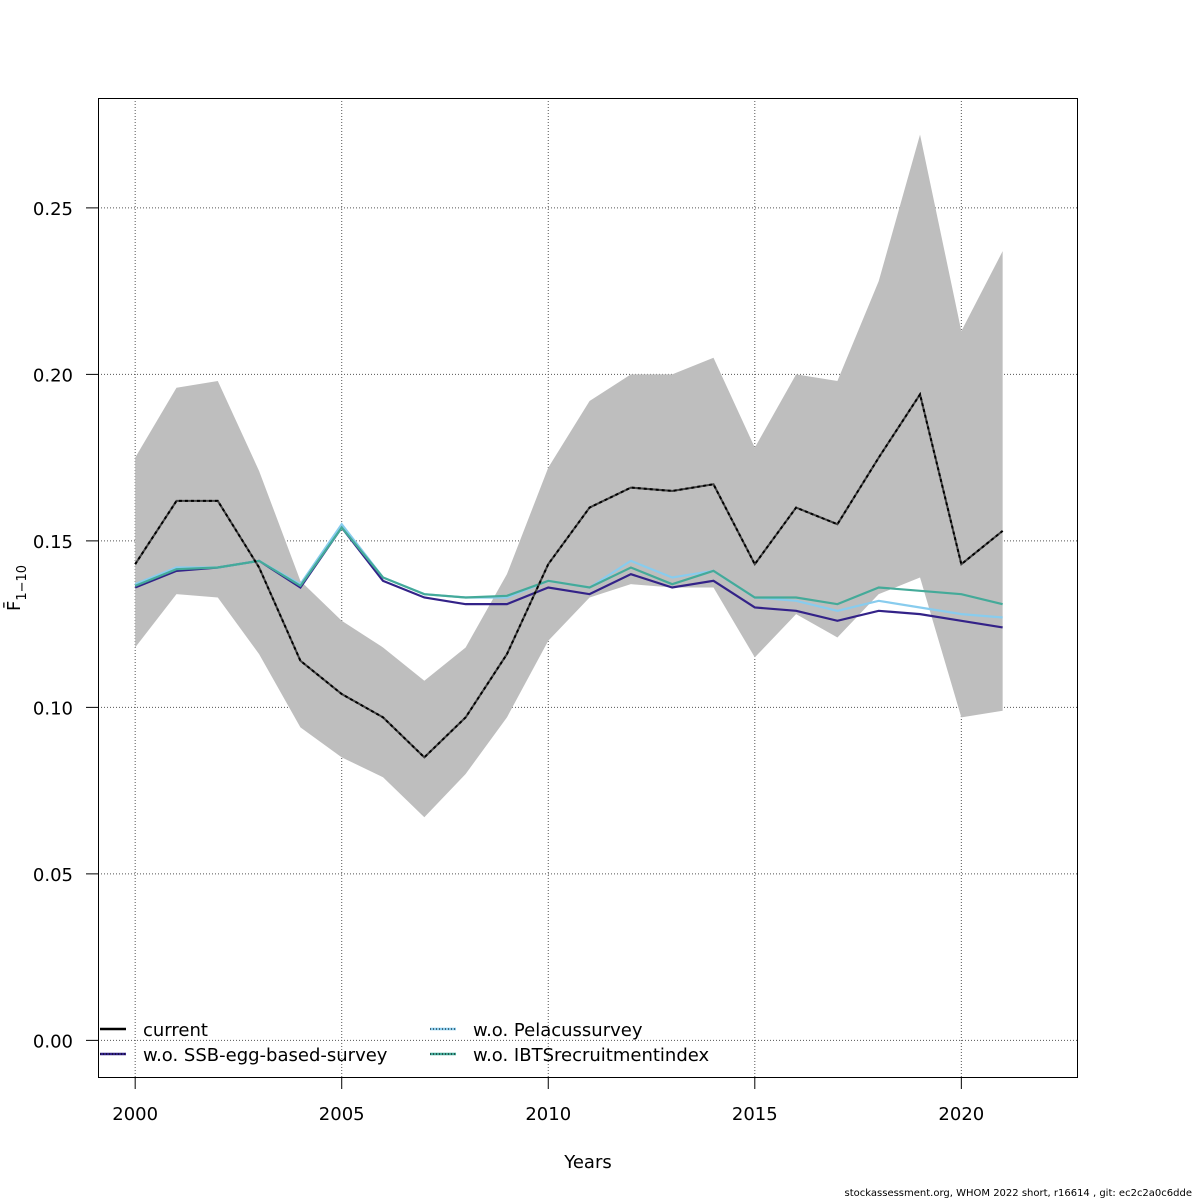  Describe the element at coordinates (53, 708) in the screenshot. I see `y-tick-label: 0.10` at that location.